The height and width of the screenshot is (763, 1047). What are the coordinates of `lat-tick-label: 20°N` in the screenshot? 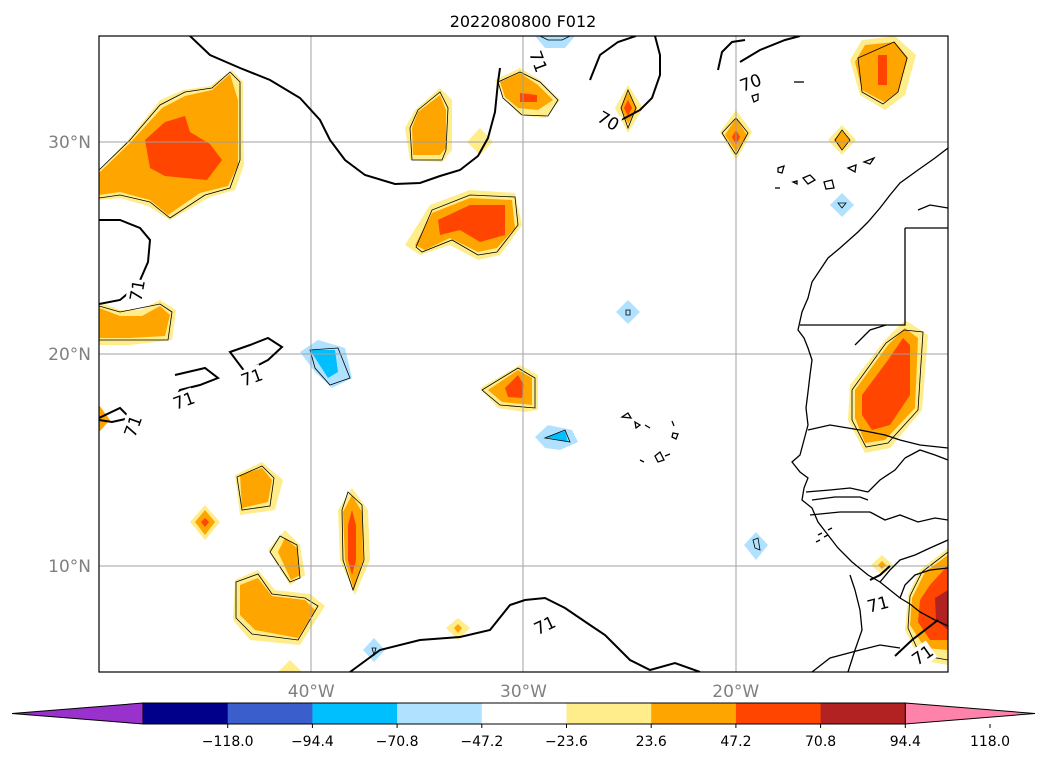 It's located at (69, 355).